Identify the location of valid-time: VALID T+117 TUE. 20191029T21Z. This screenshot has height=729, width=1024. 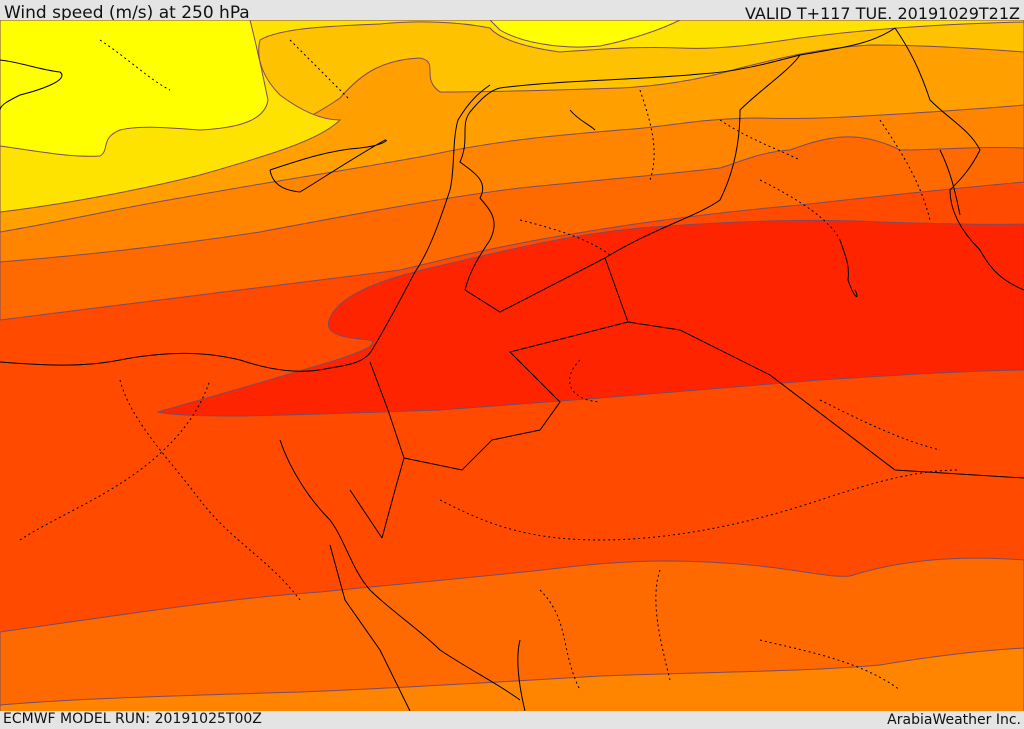
(882, 13).